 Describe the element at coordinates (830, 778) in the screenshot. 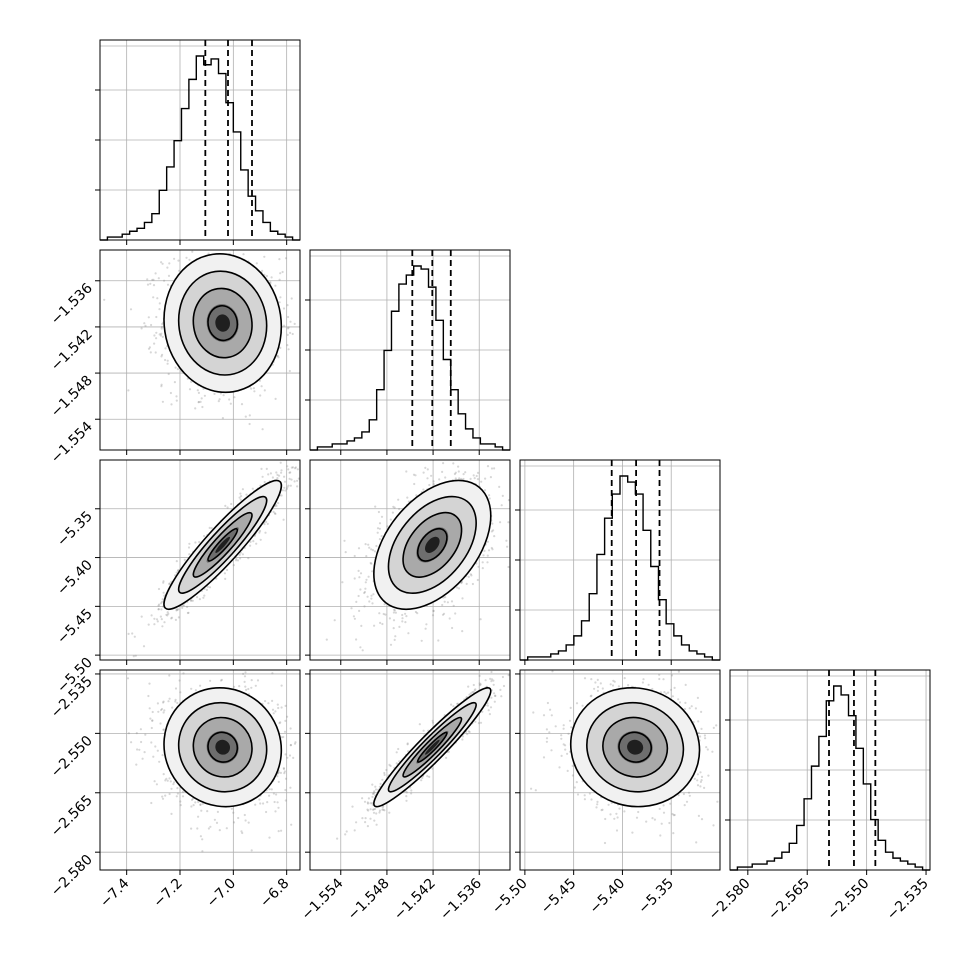

I see `histogram-step` at that location.